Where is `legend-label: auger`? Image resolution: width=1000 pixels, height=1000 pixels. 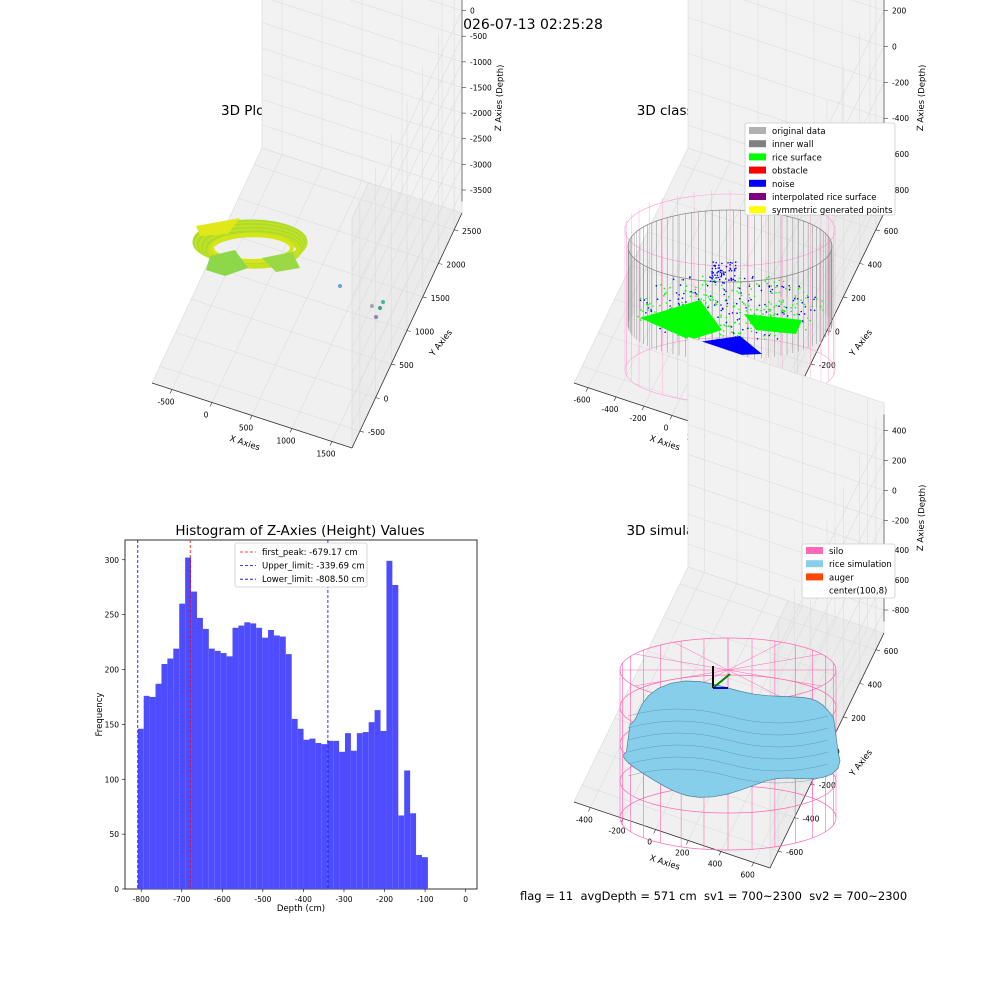 legend-label: auger is located at coordinates (841, 578).